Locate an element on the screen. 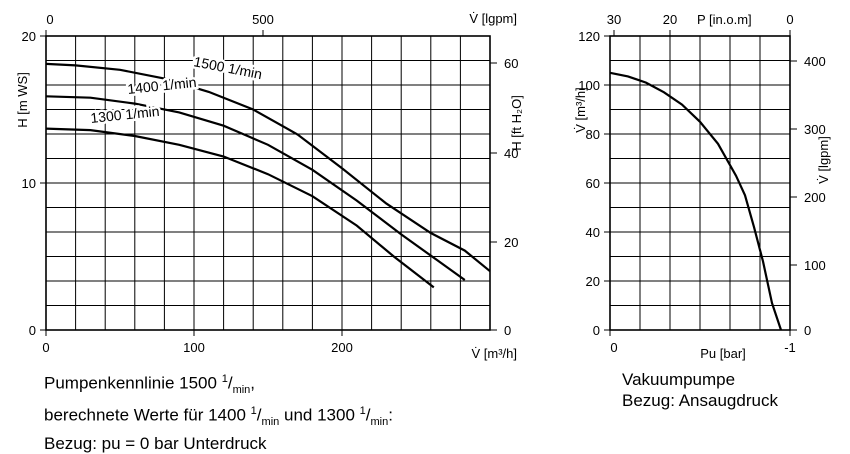  series-line is located at coordinates (696, 201).